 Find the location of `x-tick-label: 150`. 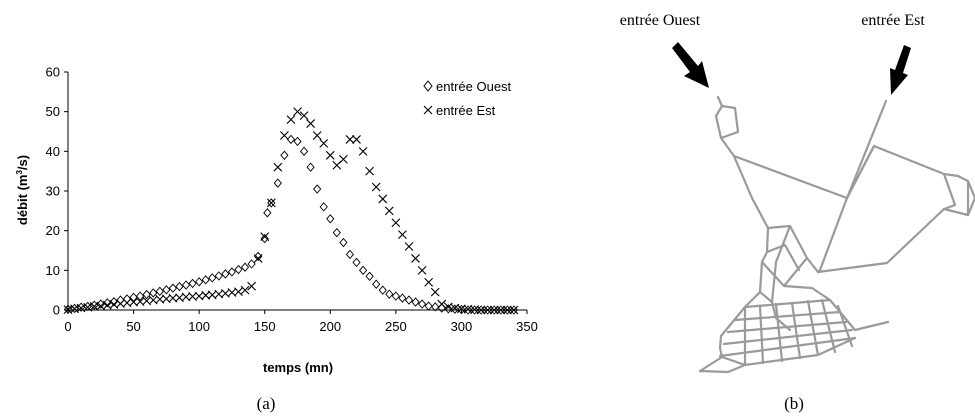

x-tick-label: 150 is located at coordinates (265, 326).